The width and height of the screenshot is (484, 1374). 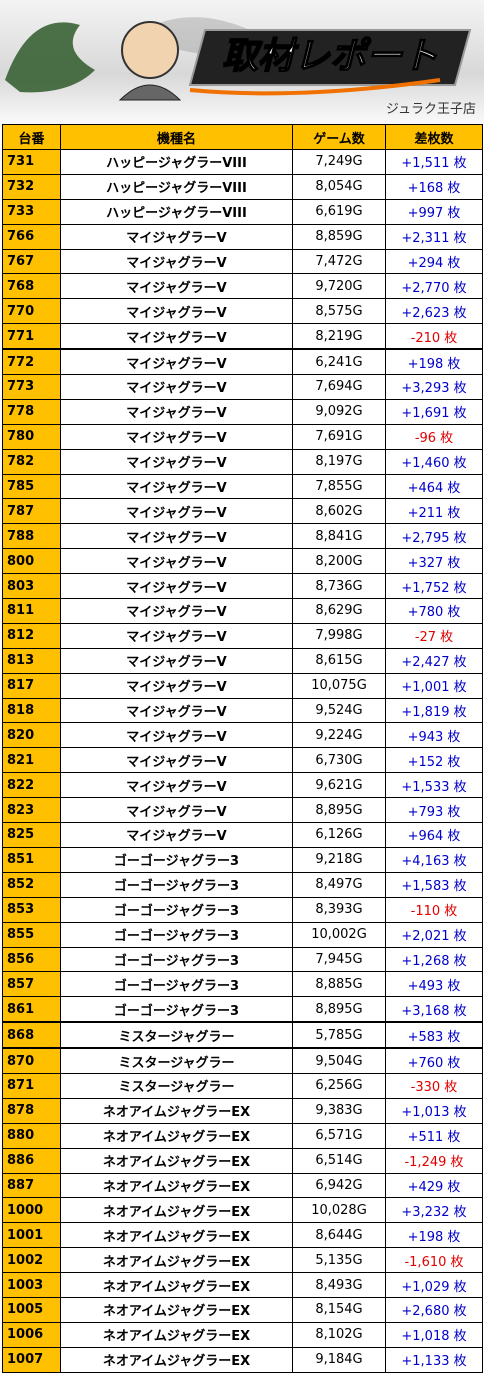 What do you see at coordinates (339, 1260) in the screenshot?
I see `game-count: 5,135G` at bounding box center [339, 1260].